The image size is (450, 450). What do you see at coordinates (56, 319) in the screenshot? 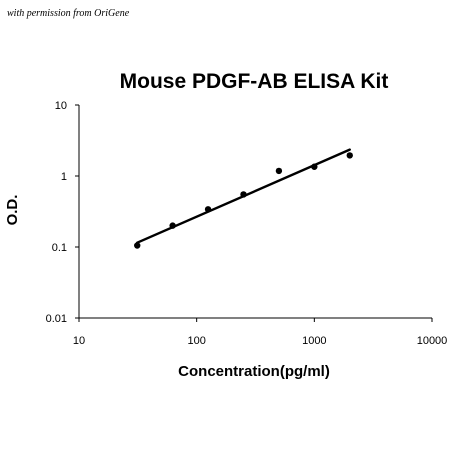
I see `y-tick-label: 0.01` at bounding box center [56, 319].